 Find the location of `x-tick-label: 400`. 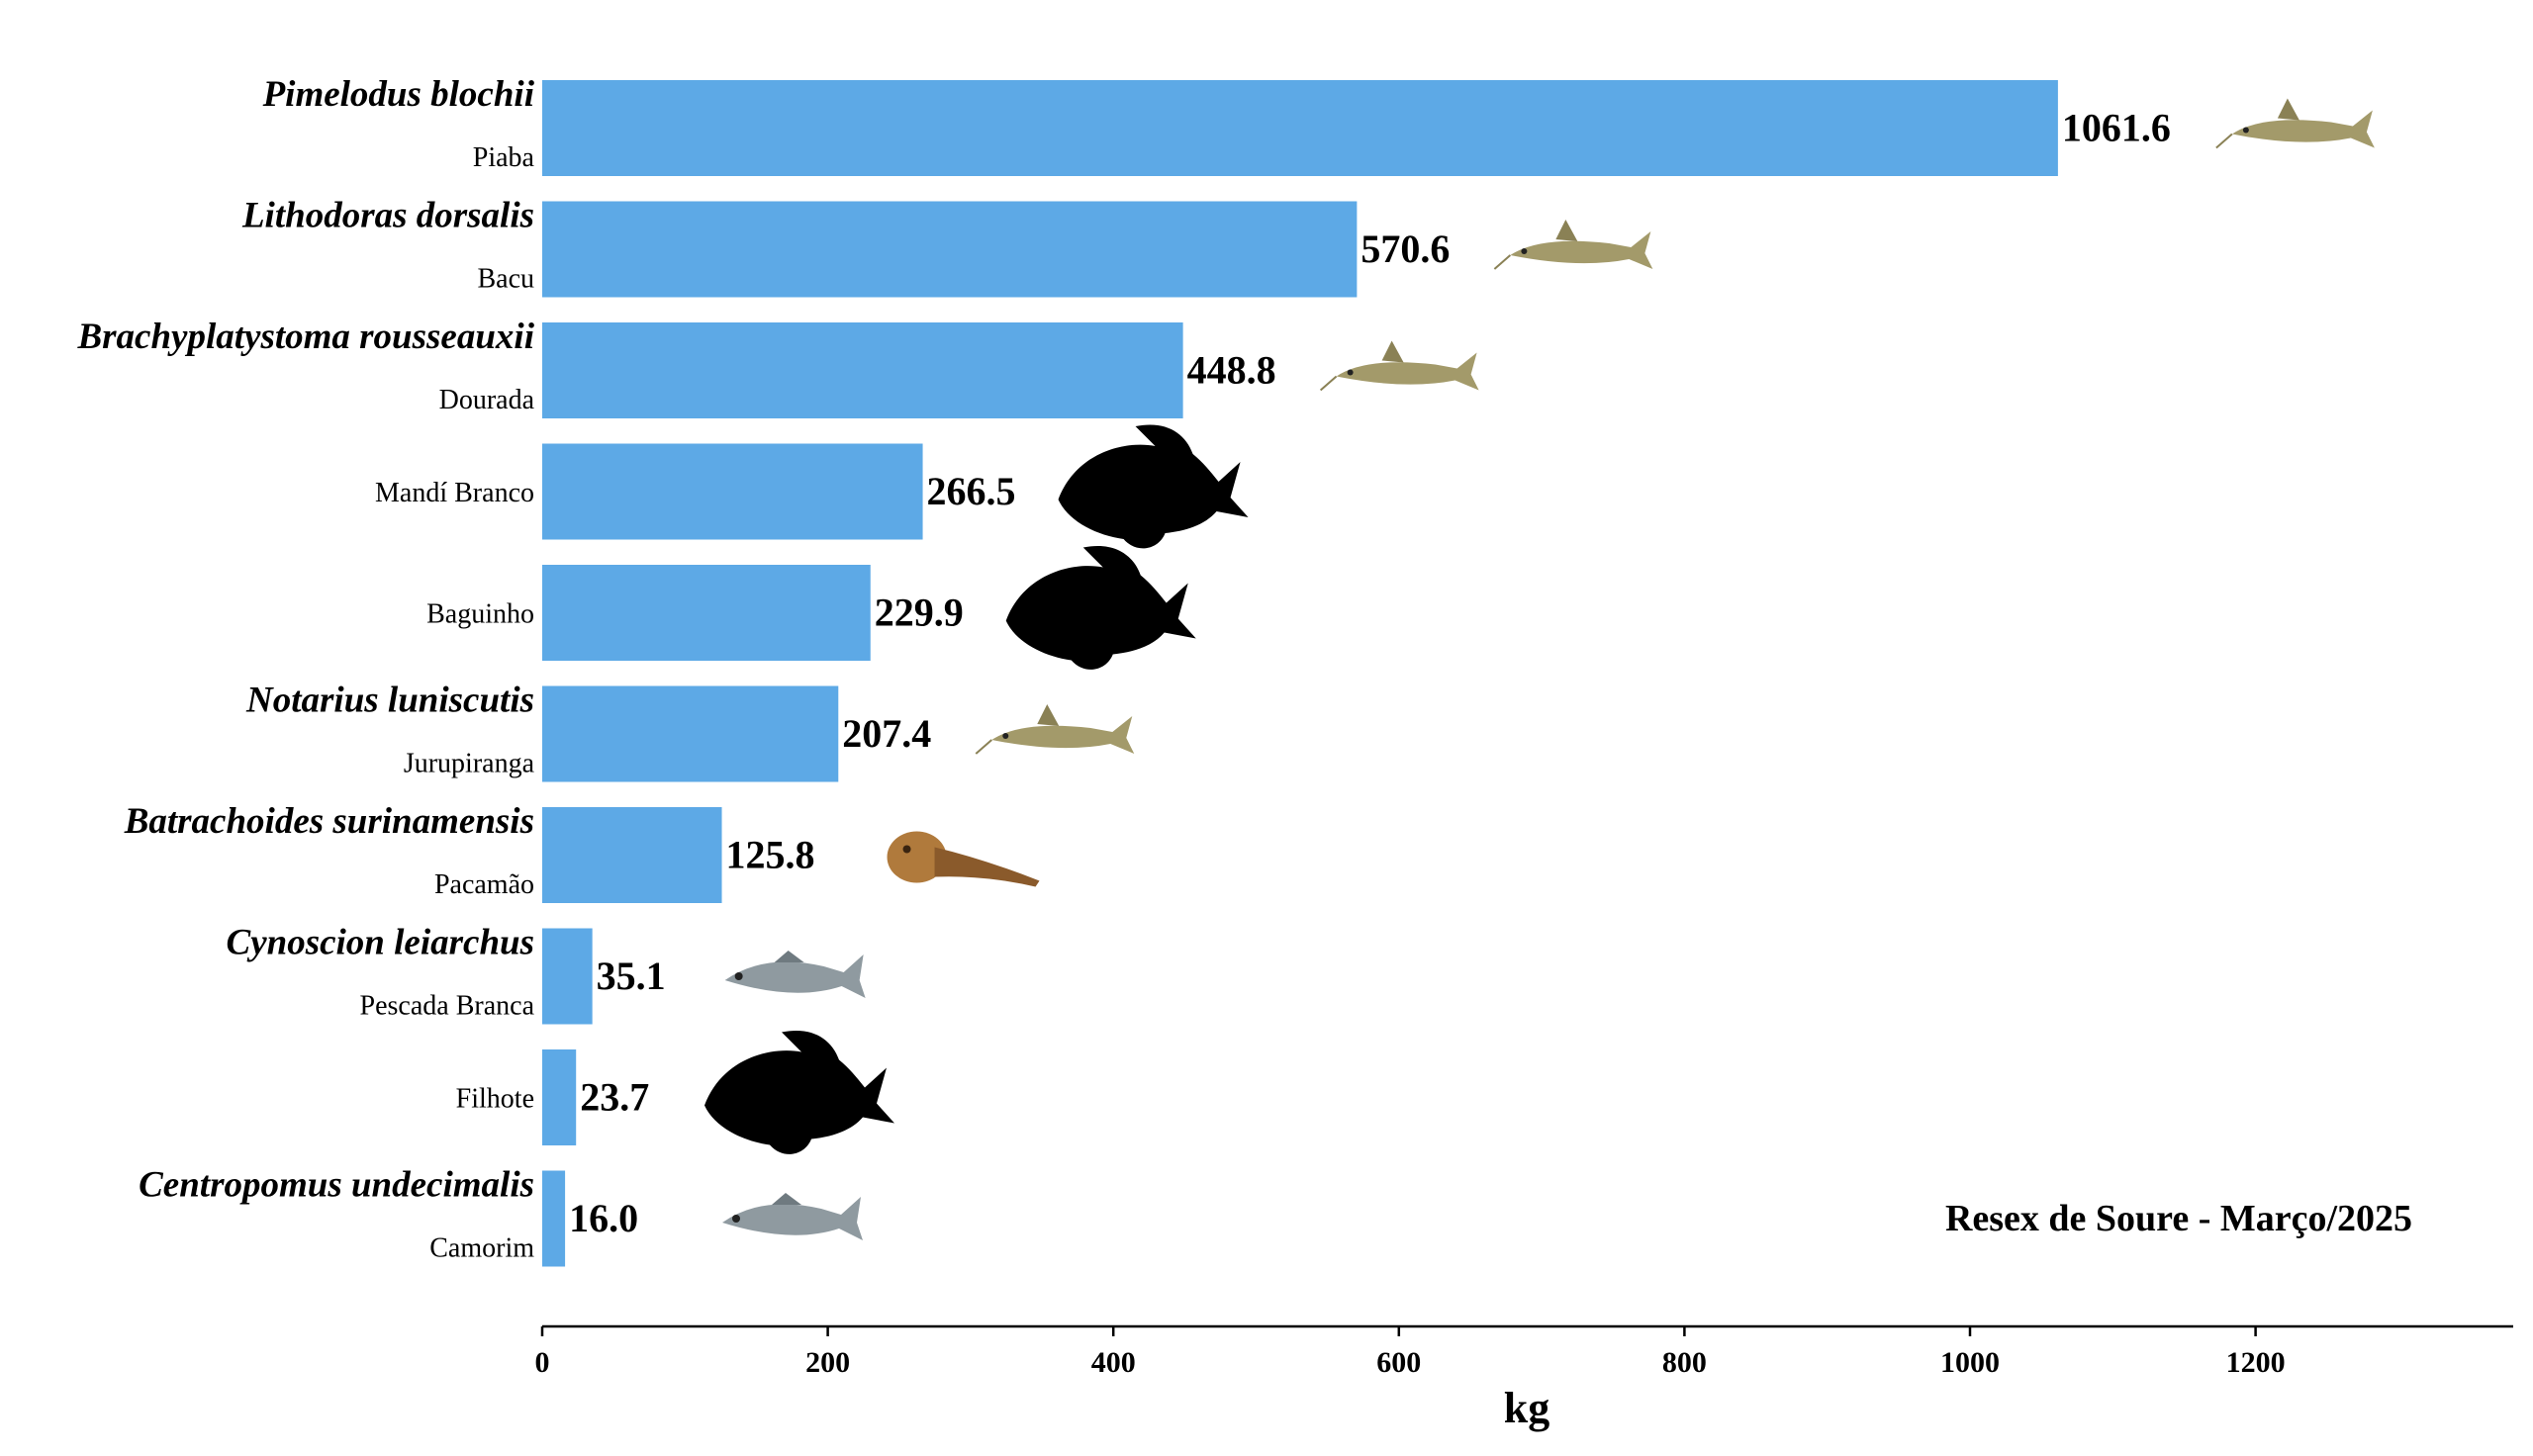

x-tick-label: 400 is located at coordinates (1113, 1362).